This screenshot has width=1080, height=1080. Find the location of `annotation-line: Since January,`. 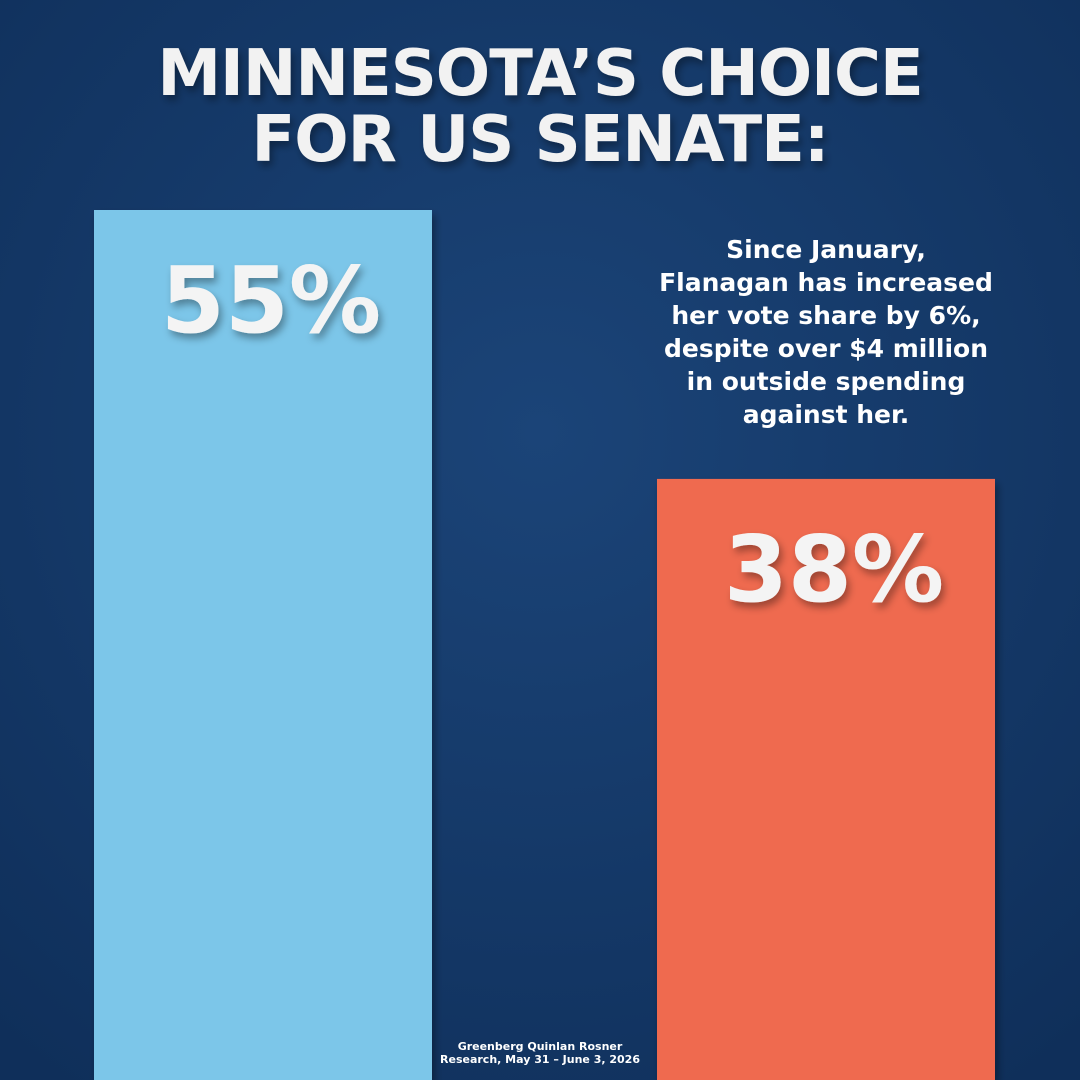

annotation-line: Since January, is located at coordinates (826, 249).